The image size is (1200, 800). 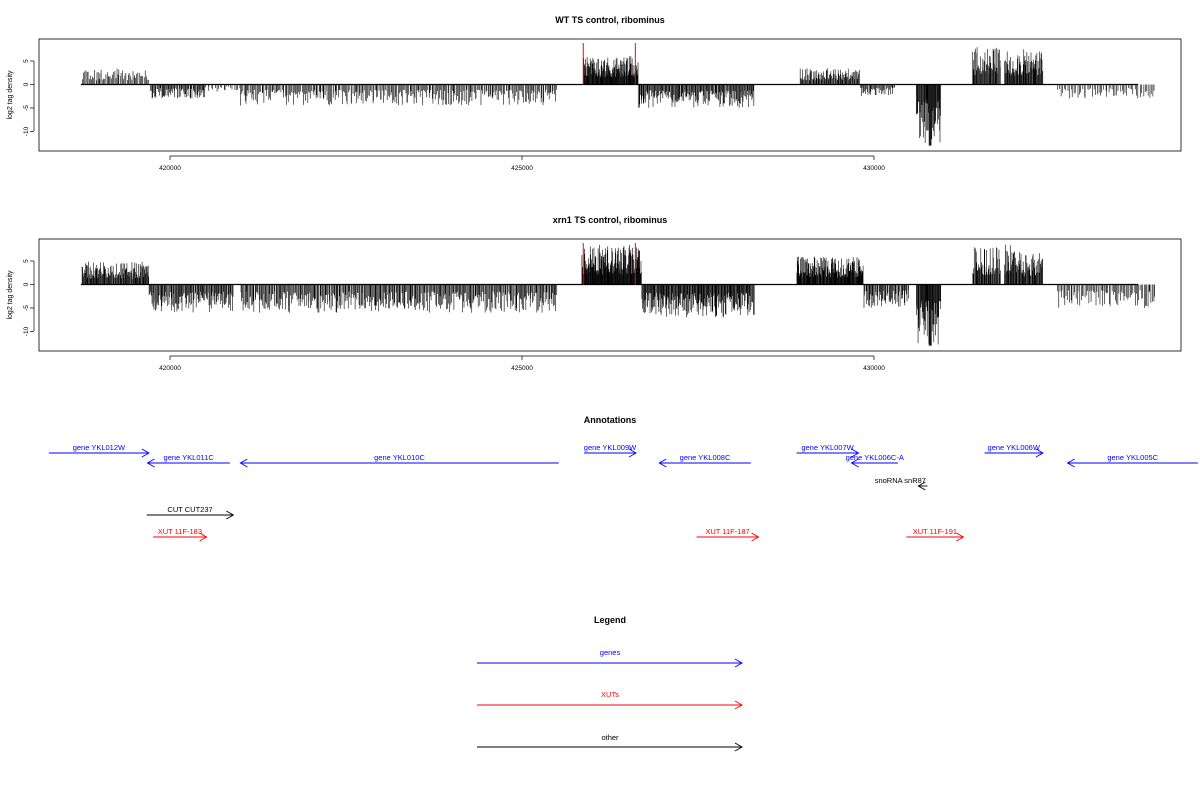 I want to click on feature-label: gene YKL006C-A, so click(x=875, y=457).